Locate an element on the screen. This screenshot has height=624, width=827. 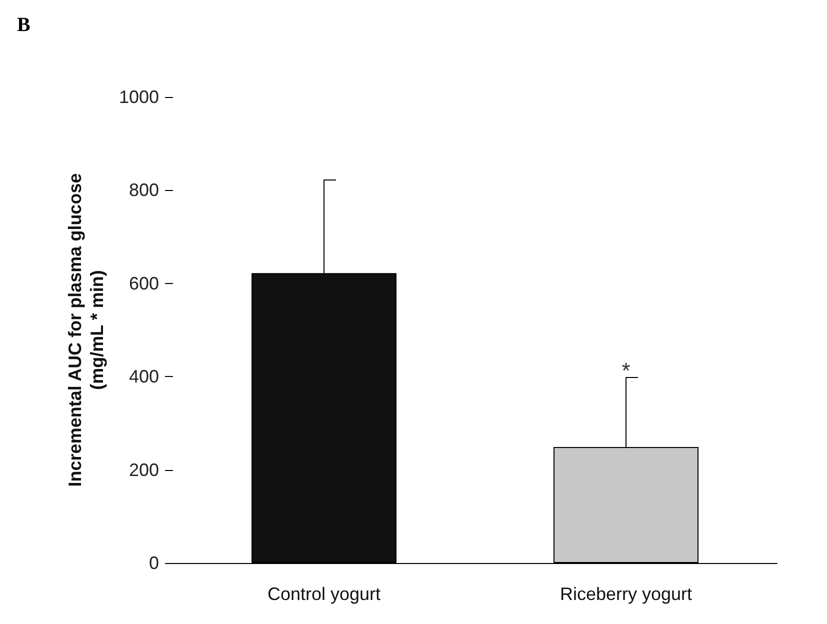
x-tick-label: Control yogurt is located at coordinates (324, 594).